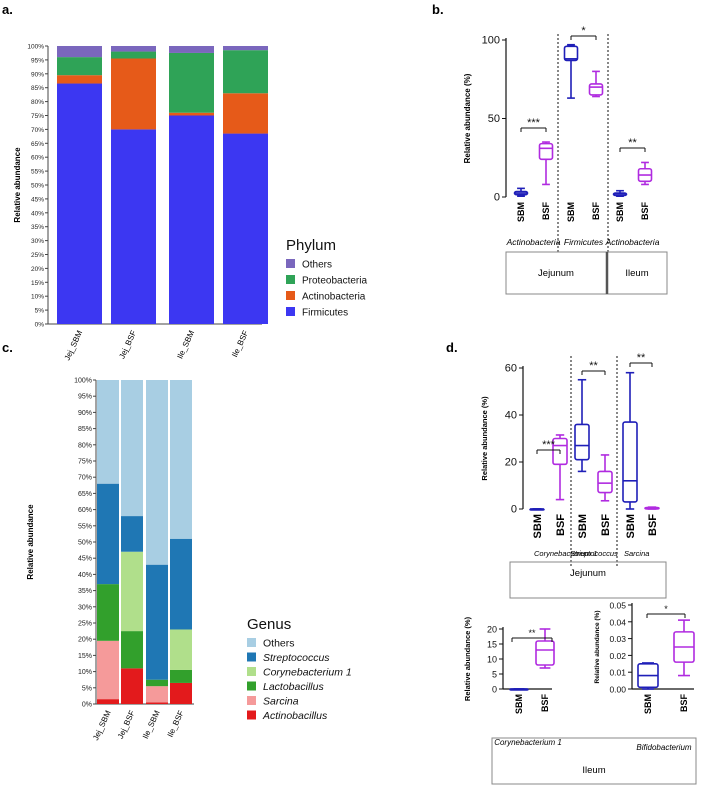 The width and height of the screenshot is (708, 798). Describe the element at coordinates (191, 114) in the screenshot. I see `bar-segment-actinobacteria-ile-sbm` at that location.